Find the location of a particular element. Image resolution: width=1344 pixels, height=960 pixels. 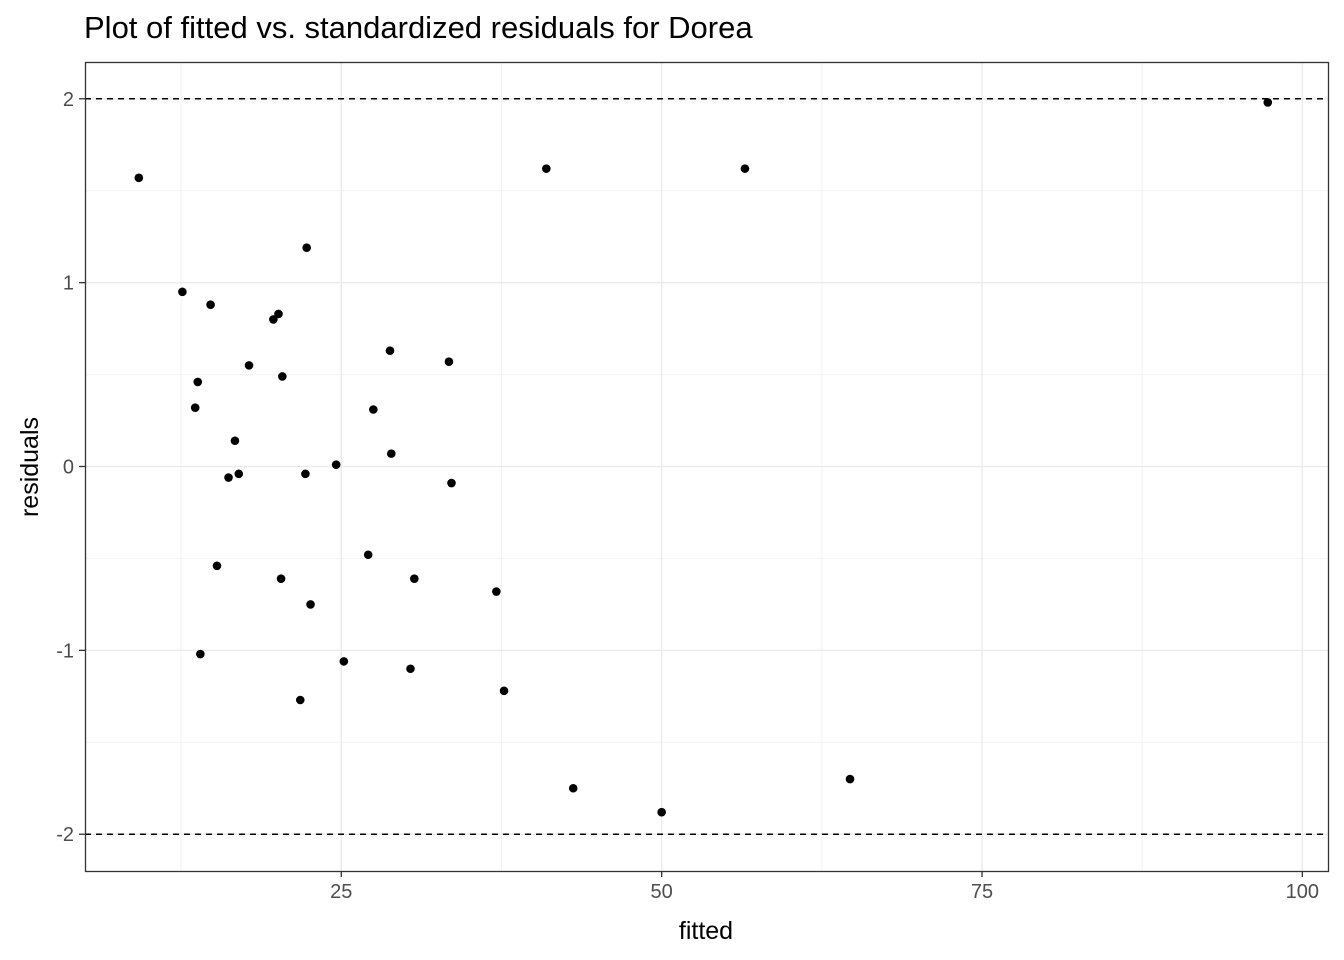

y-axis-ticks: -2 -1 0 1 2 is located at coordinates (70, 467).